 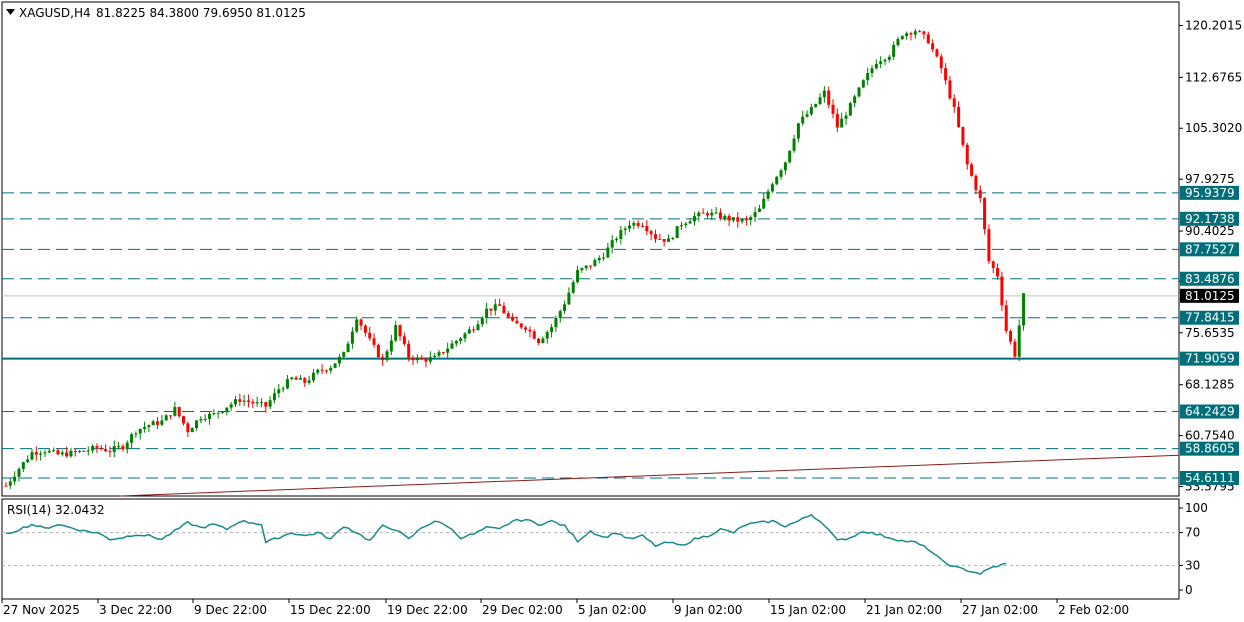 What do you see at coordinates (612, 610) in the screenshot?
I see `time-axis-label: 5 Jan 02:00` at bounding box center [612, 610].